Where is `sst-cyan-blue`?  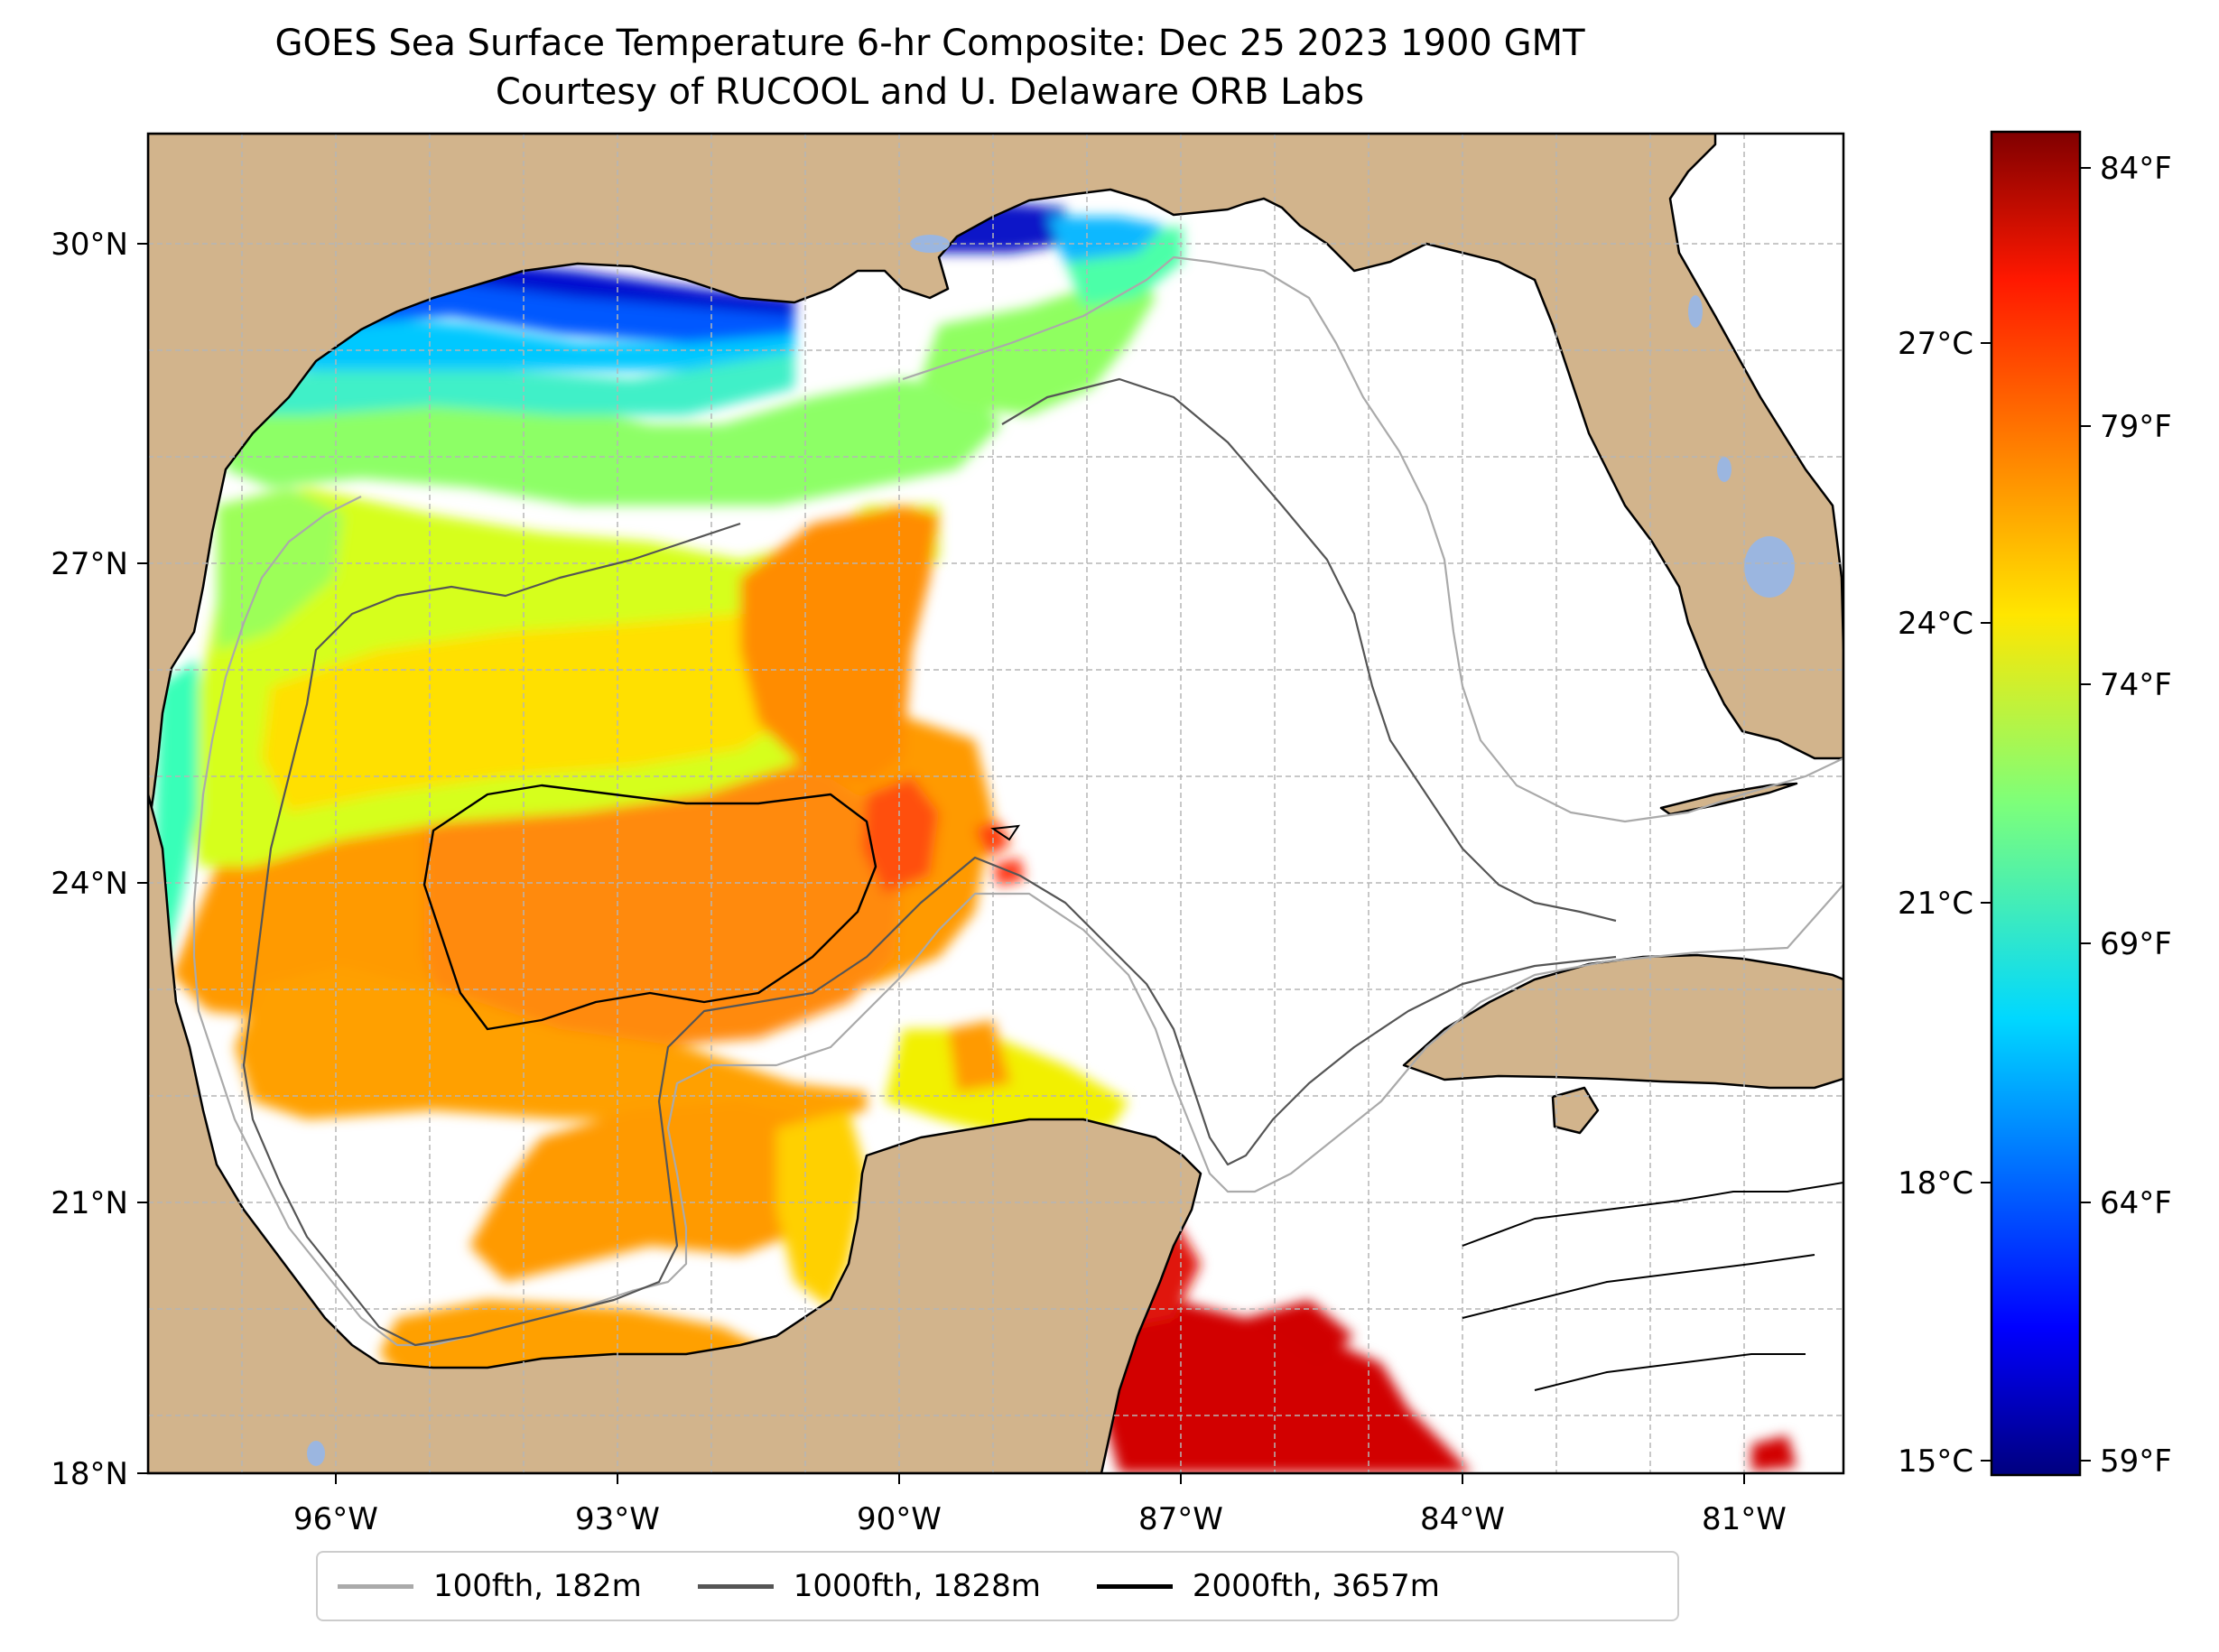
sst-cyan-blue is located at coordinates (532, 343).